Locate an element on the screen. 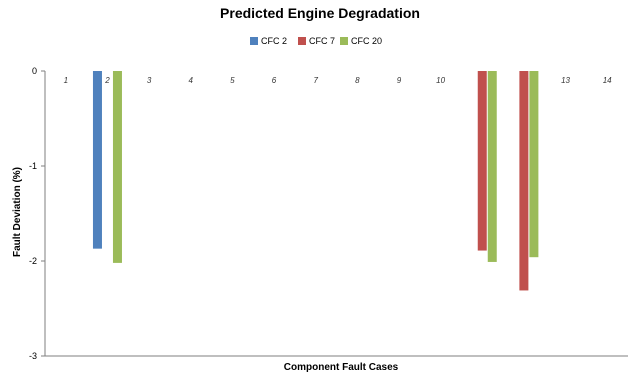  x-tick-label: 7 is located at coordinates (315, 80).